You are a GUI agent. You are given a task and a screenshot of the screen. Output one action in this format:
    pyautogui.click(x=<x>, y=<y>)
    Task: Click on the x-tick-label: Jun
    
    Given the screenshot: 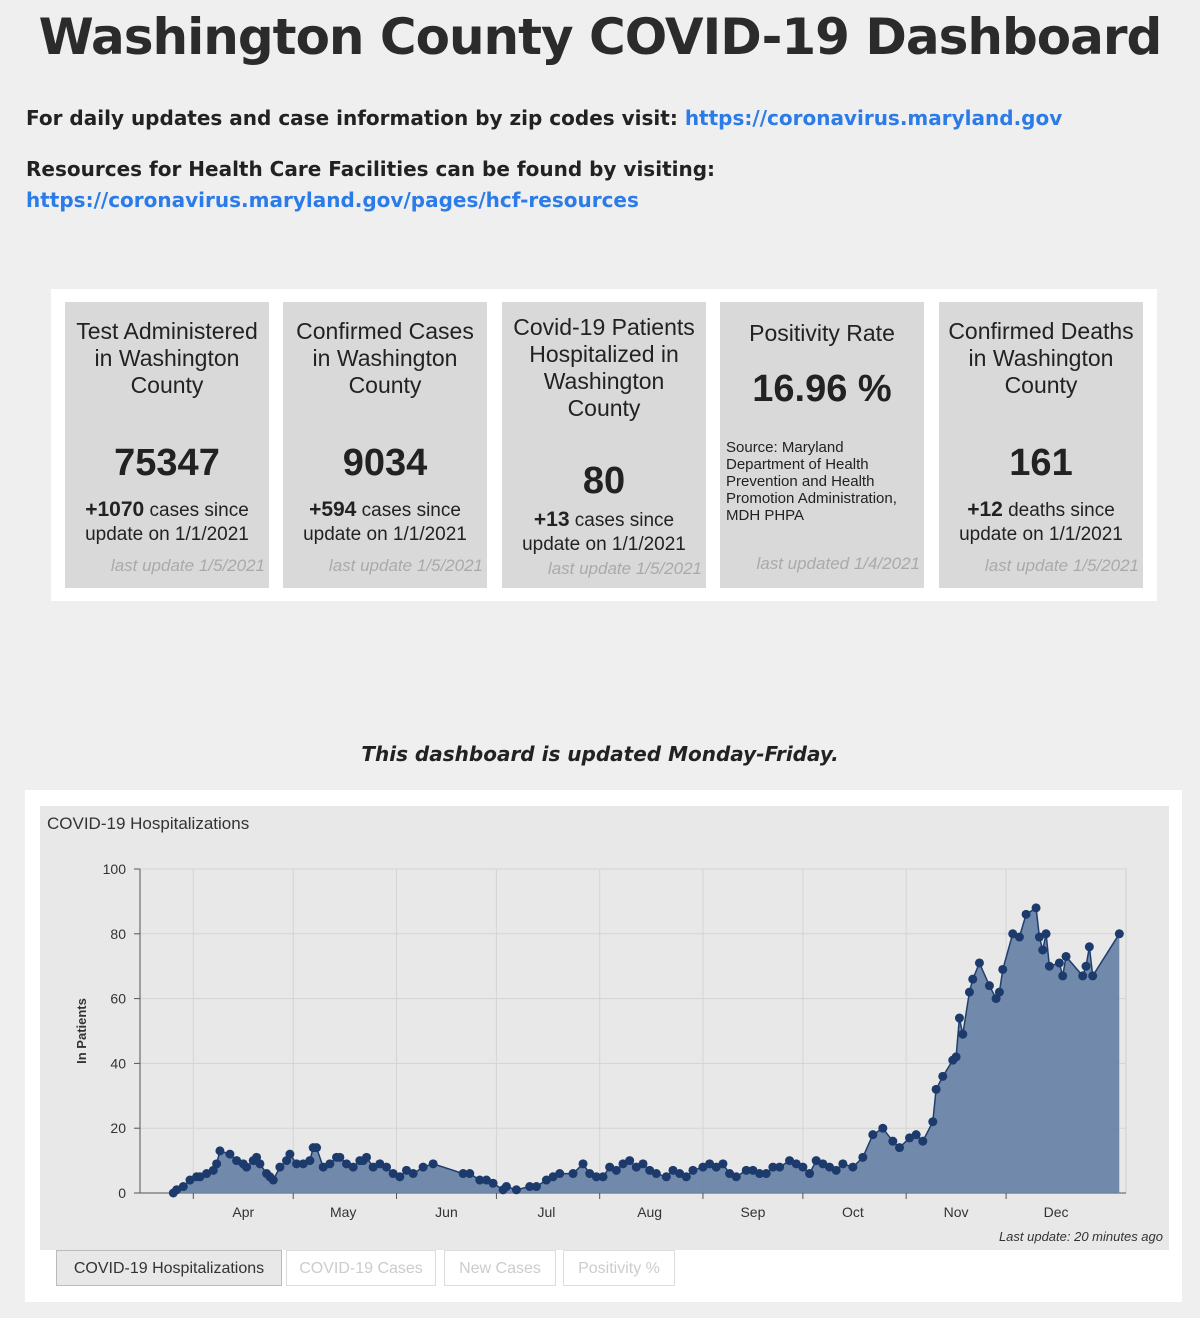 What is the action you would take?
    pyautogui.click(x=446, y=1212)
    